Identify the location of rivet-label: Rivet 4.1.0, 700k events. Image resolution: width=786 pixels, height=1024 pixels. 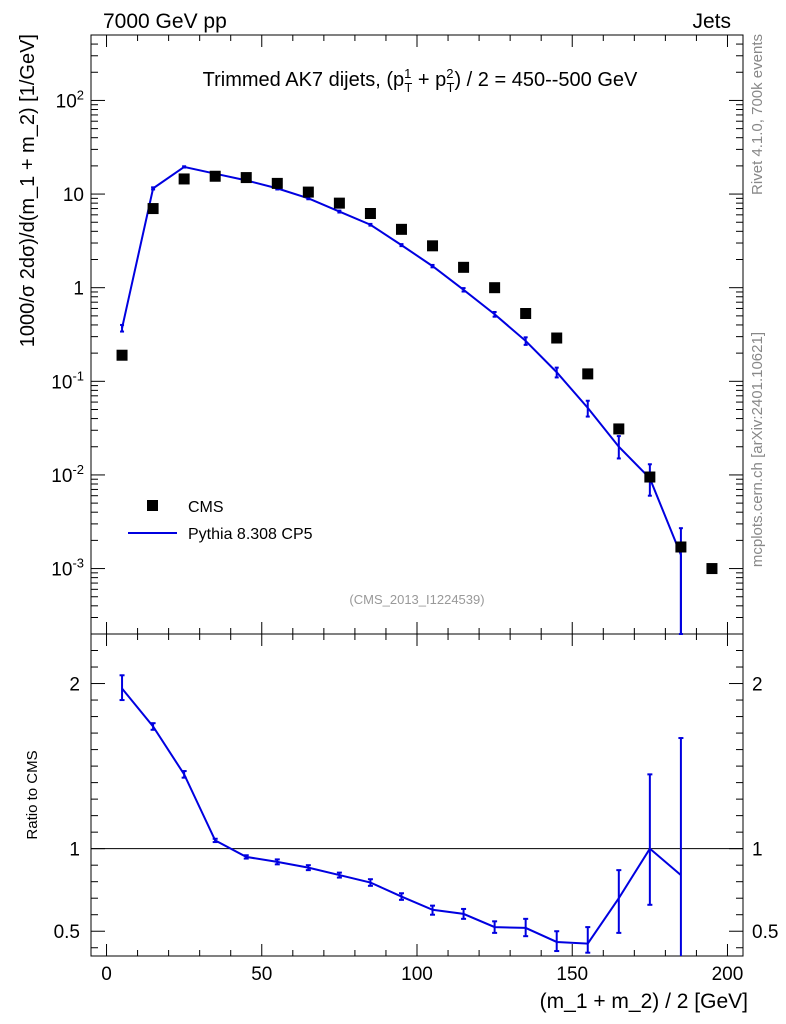
(757, 114).